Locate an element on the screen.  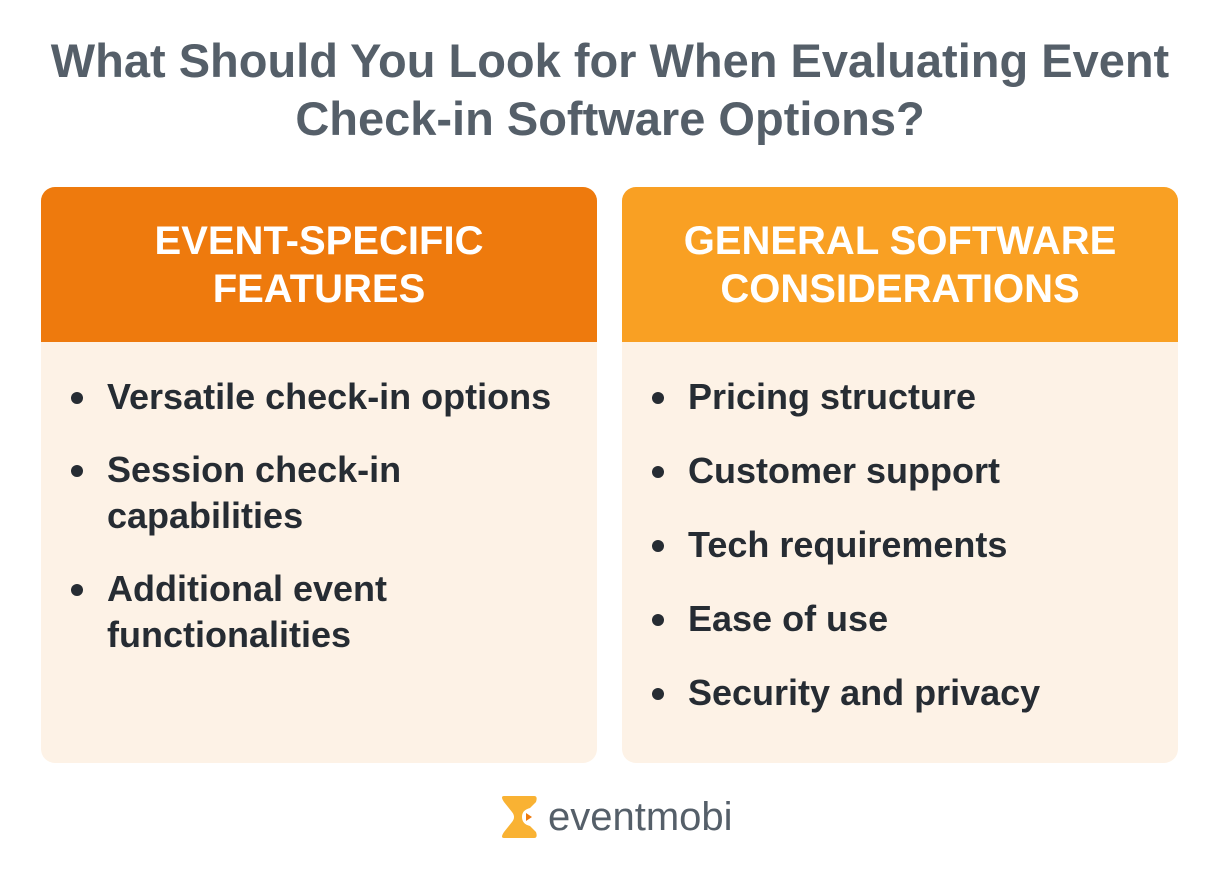
list-item: Session check-in capabilities is located at coordinates (248, 493).